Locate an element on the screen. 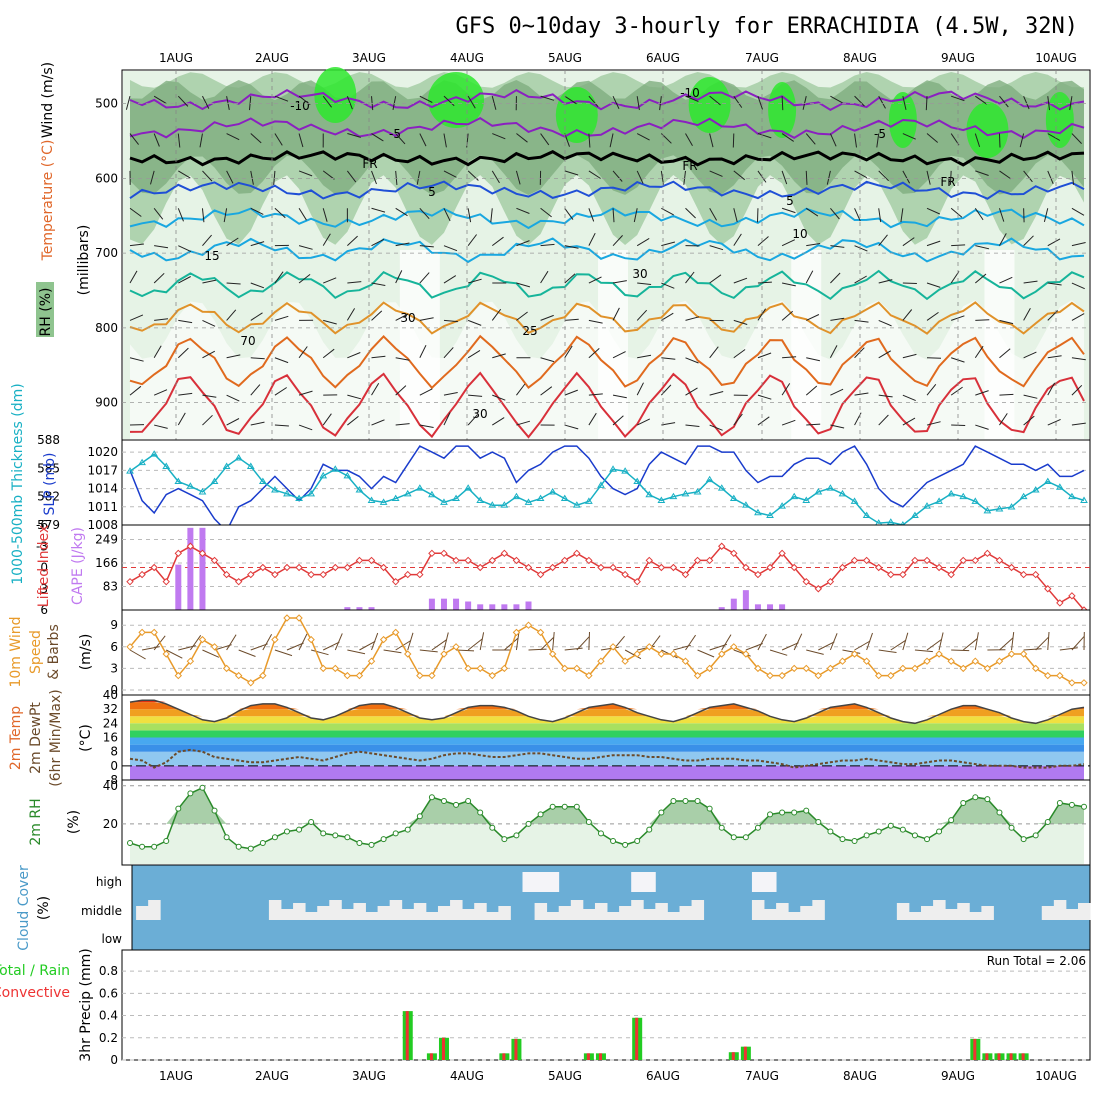 This screenshot has width=1100, height=1100. date-label-top: 8AUG is located at coordinates (860, 58).